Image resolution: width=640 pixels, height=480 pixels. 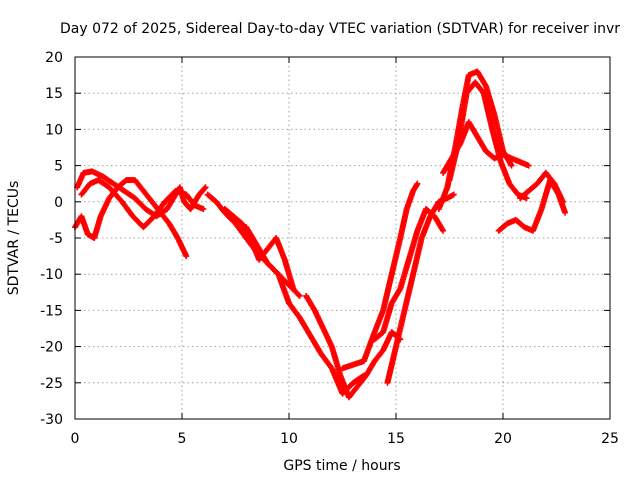 What do you see at coordinates (51, 311) in the screenshot?
I see `y-tick-label: -15` at bounding box center [51, 311].